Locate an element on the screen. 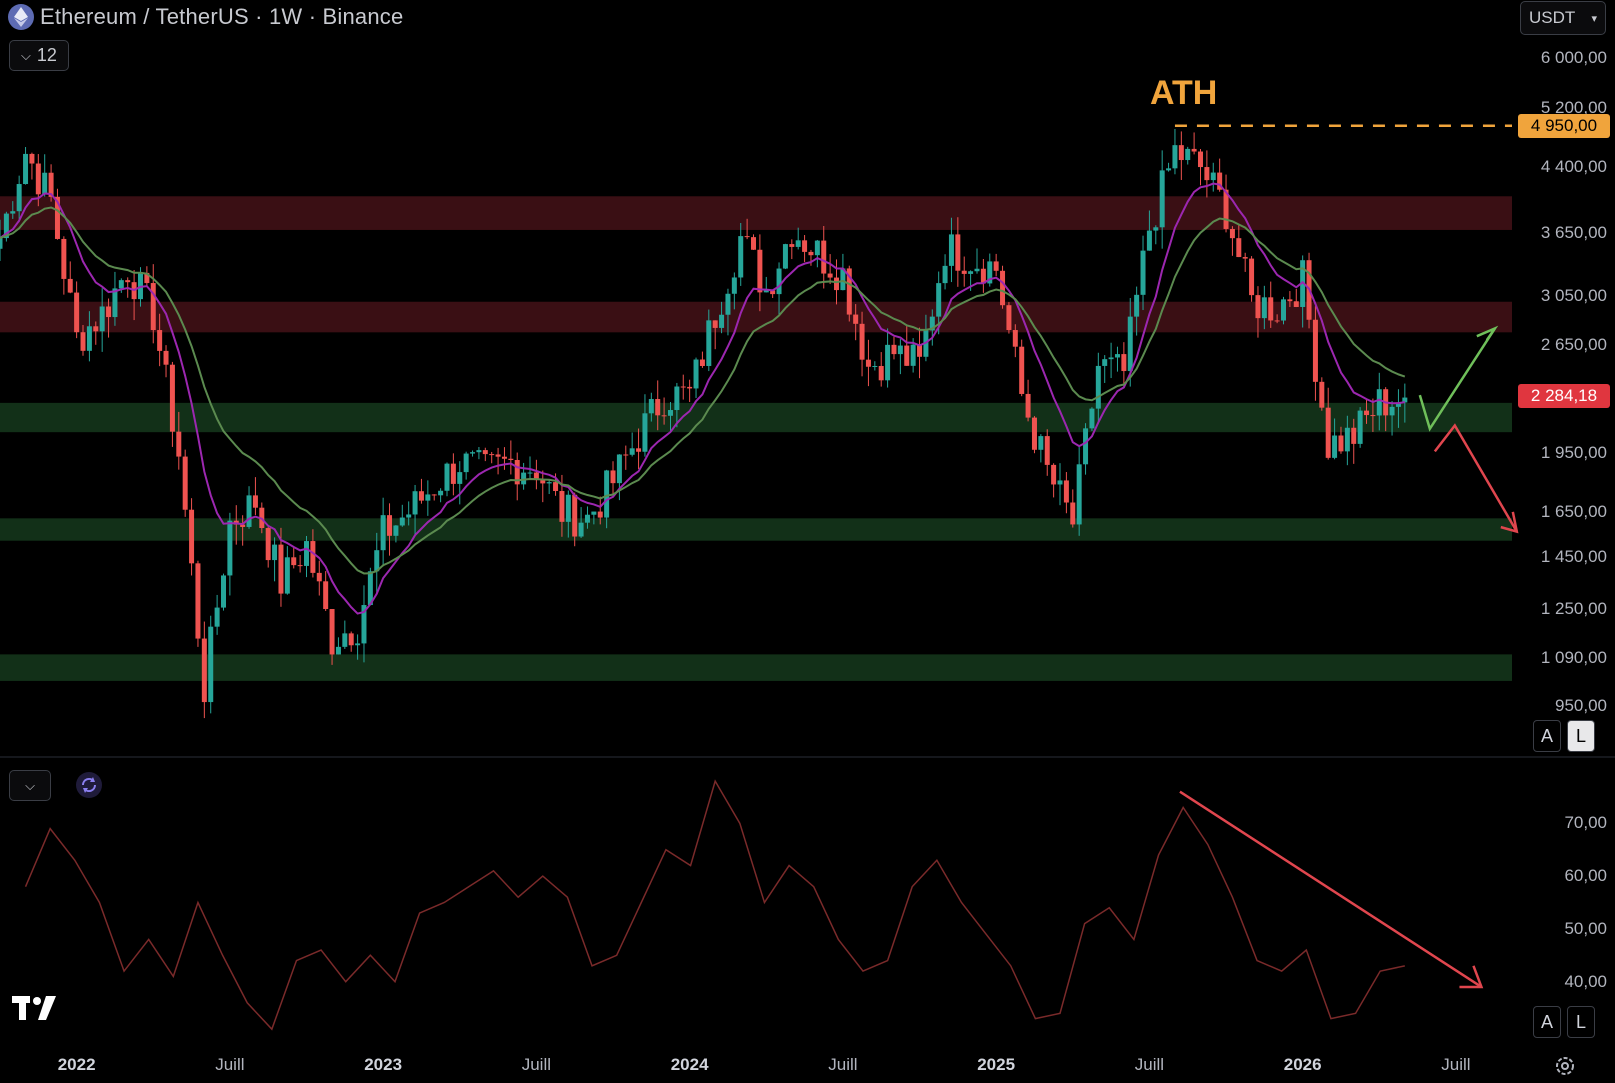 Image resolution: width=1615 pixels, height=1083 pixels. auto-scale-button: A is located at coordinates (1547, 736).